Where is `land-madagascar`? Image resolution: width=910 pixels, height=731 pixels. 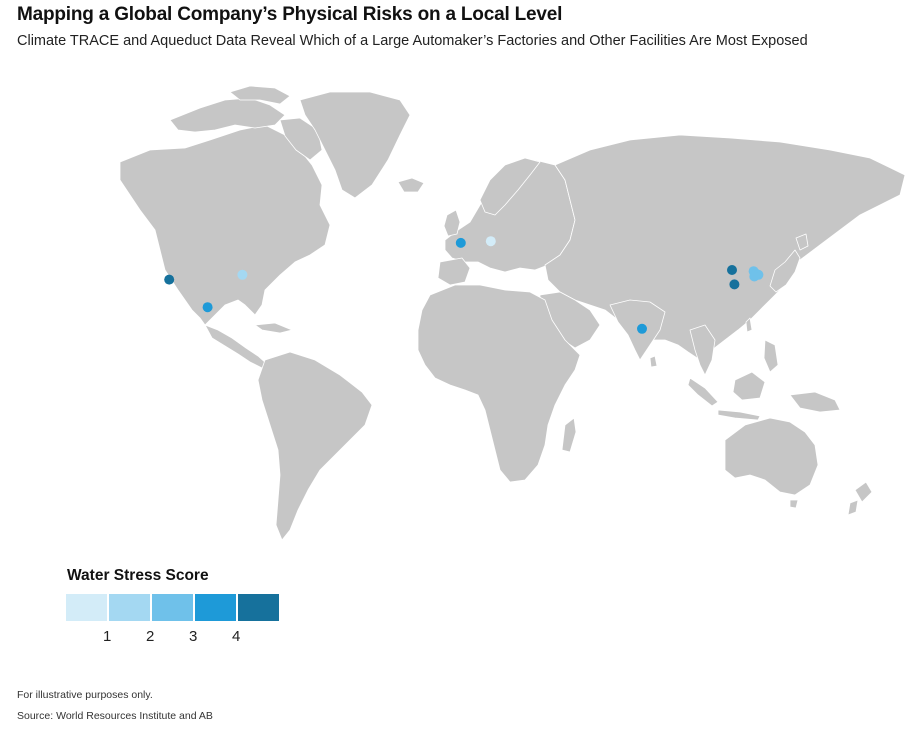
land-madagascar is located at coordinates (569, 435).